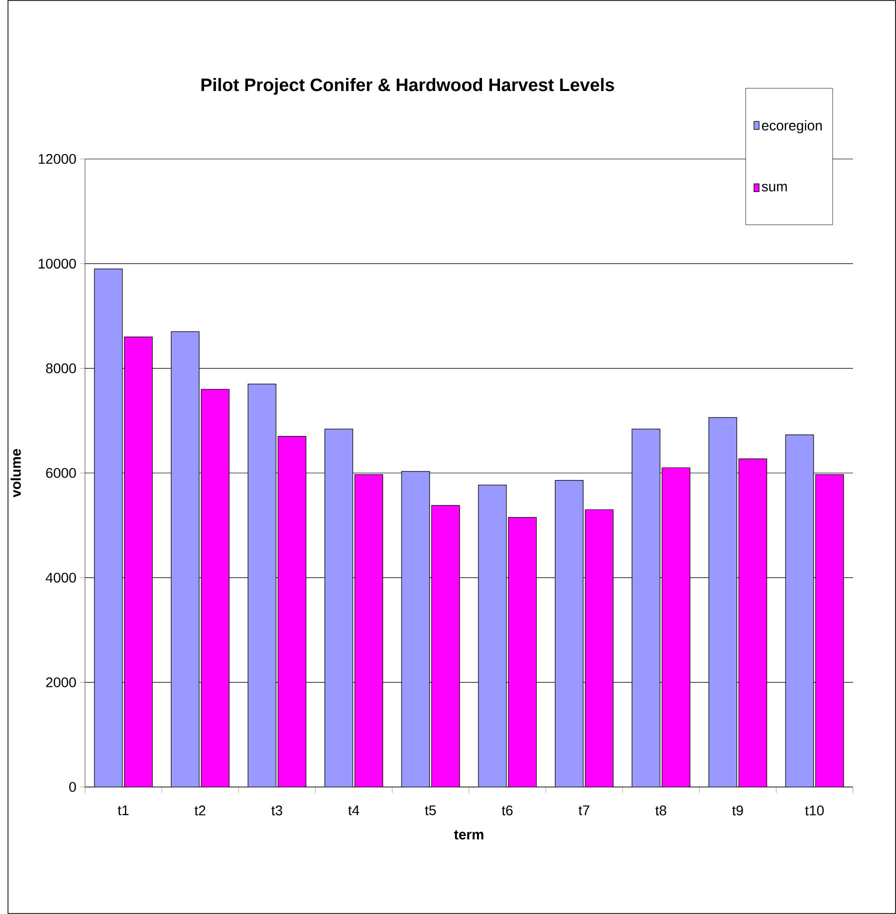 Image resolution: width=896 pixels, height=914 pixels. What do you see at coordinates (737, 811) in the screenshot?
I see `x-tick-label: t9` at bounding box center [737, 811].